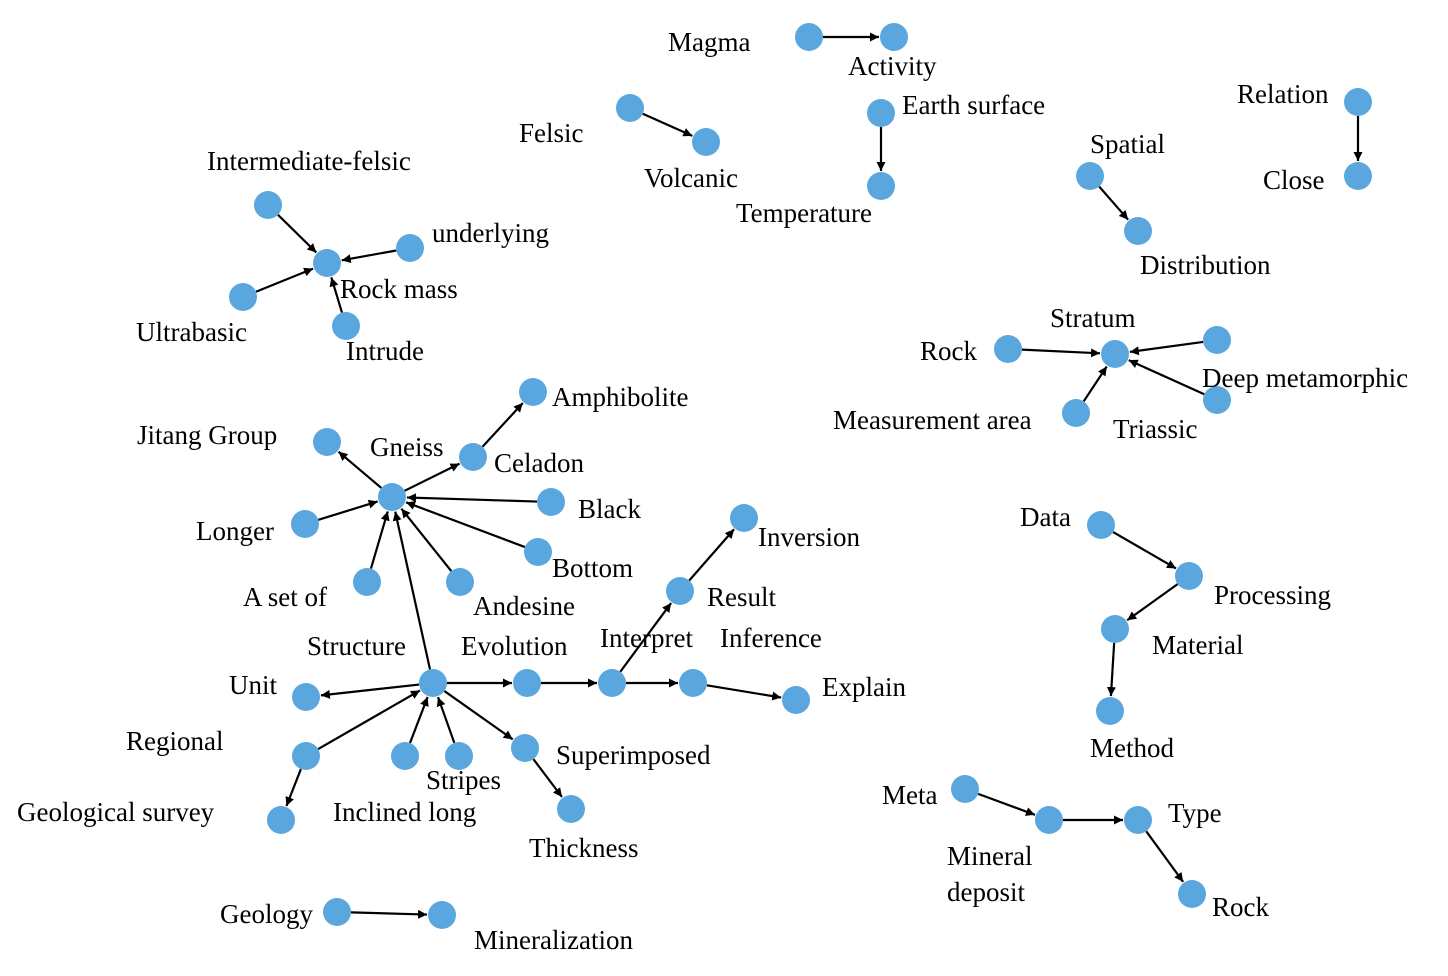 Image resolution: width=1448 pixels, height=976 pixels. What do you see at coordinates (965, 789) in the screenshot?
I see `node-meta` at bounding box center [965, 789].